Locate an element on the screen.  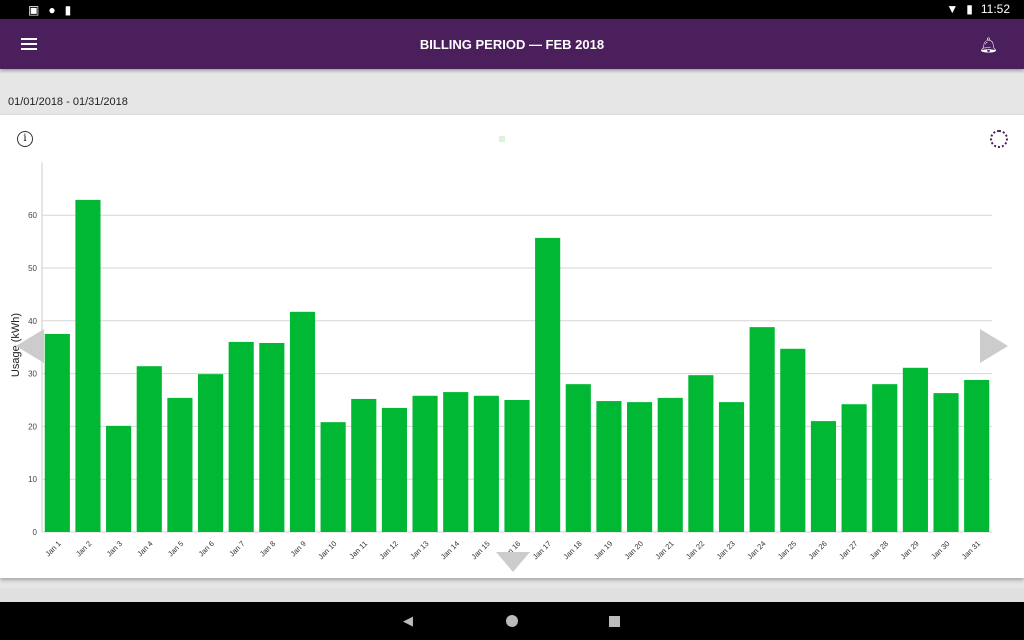
x-tick-label: Jan 12 is located at coordinates (389, 550).